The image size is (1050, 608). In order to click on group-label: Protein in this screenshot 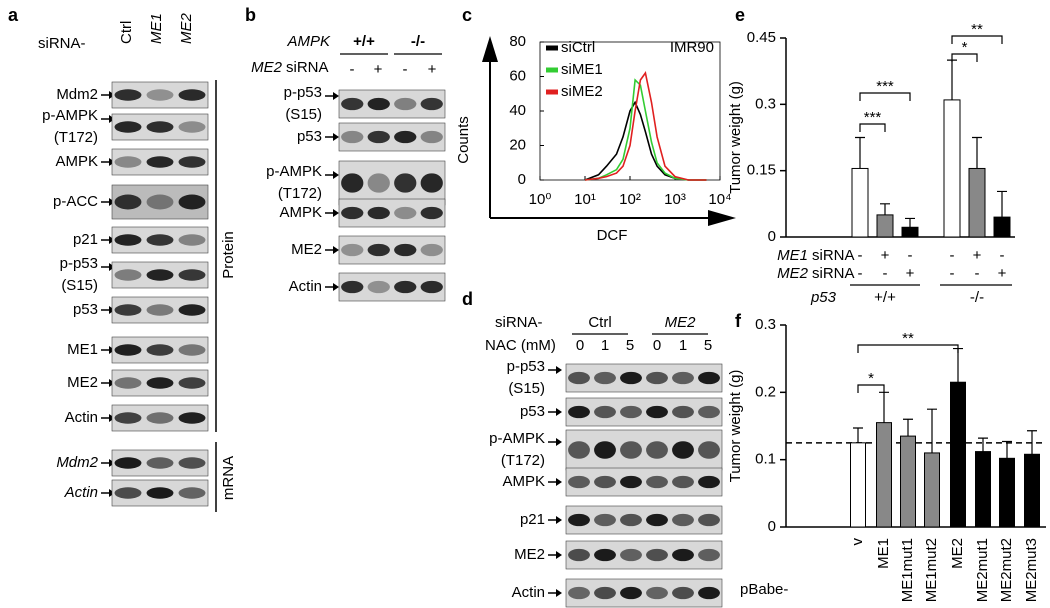, I will do `click(228, 255)`.